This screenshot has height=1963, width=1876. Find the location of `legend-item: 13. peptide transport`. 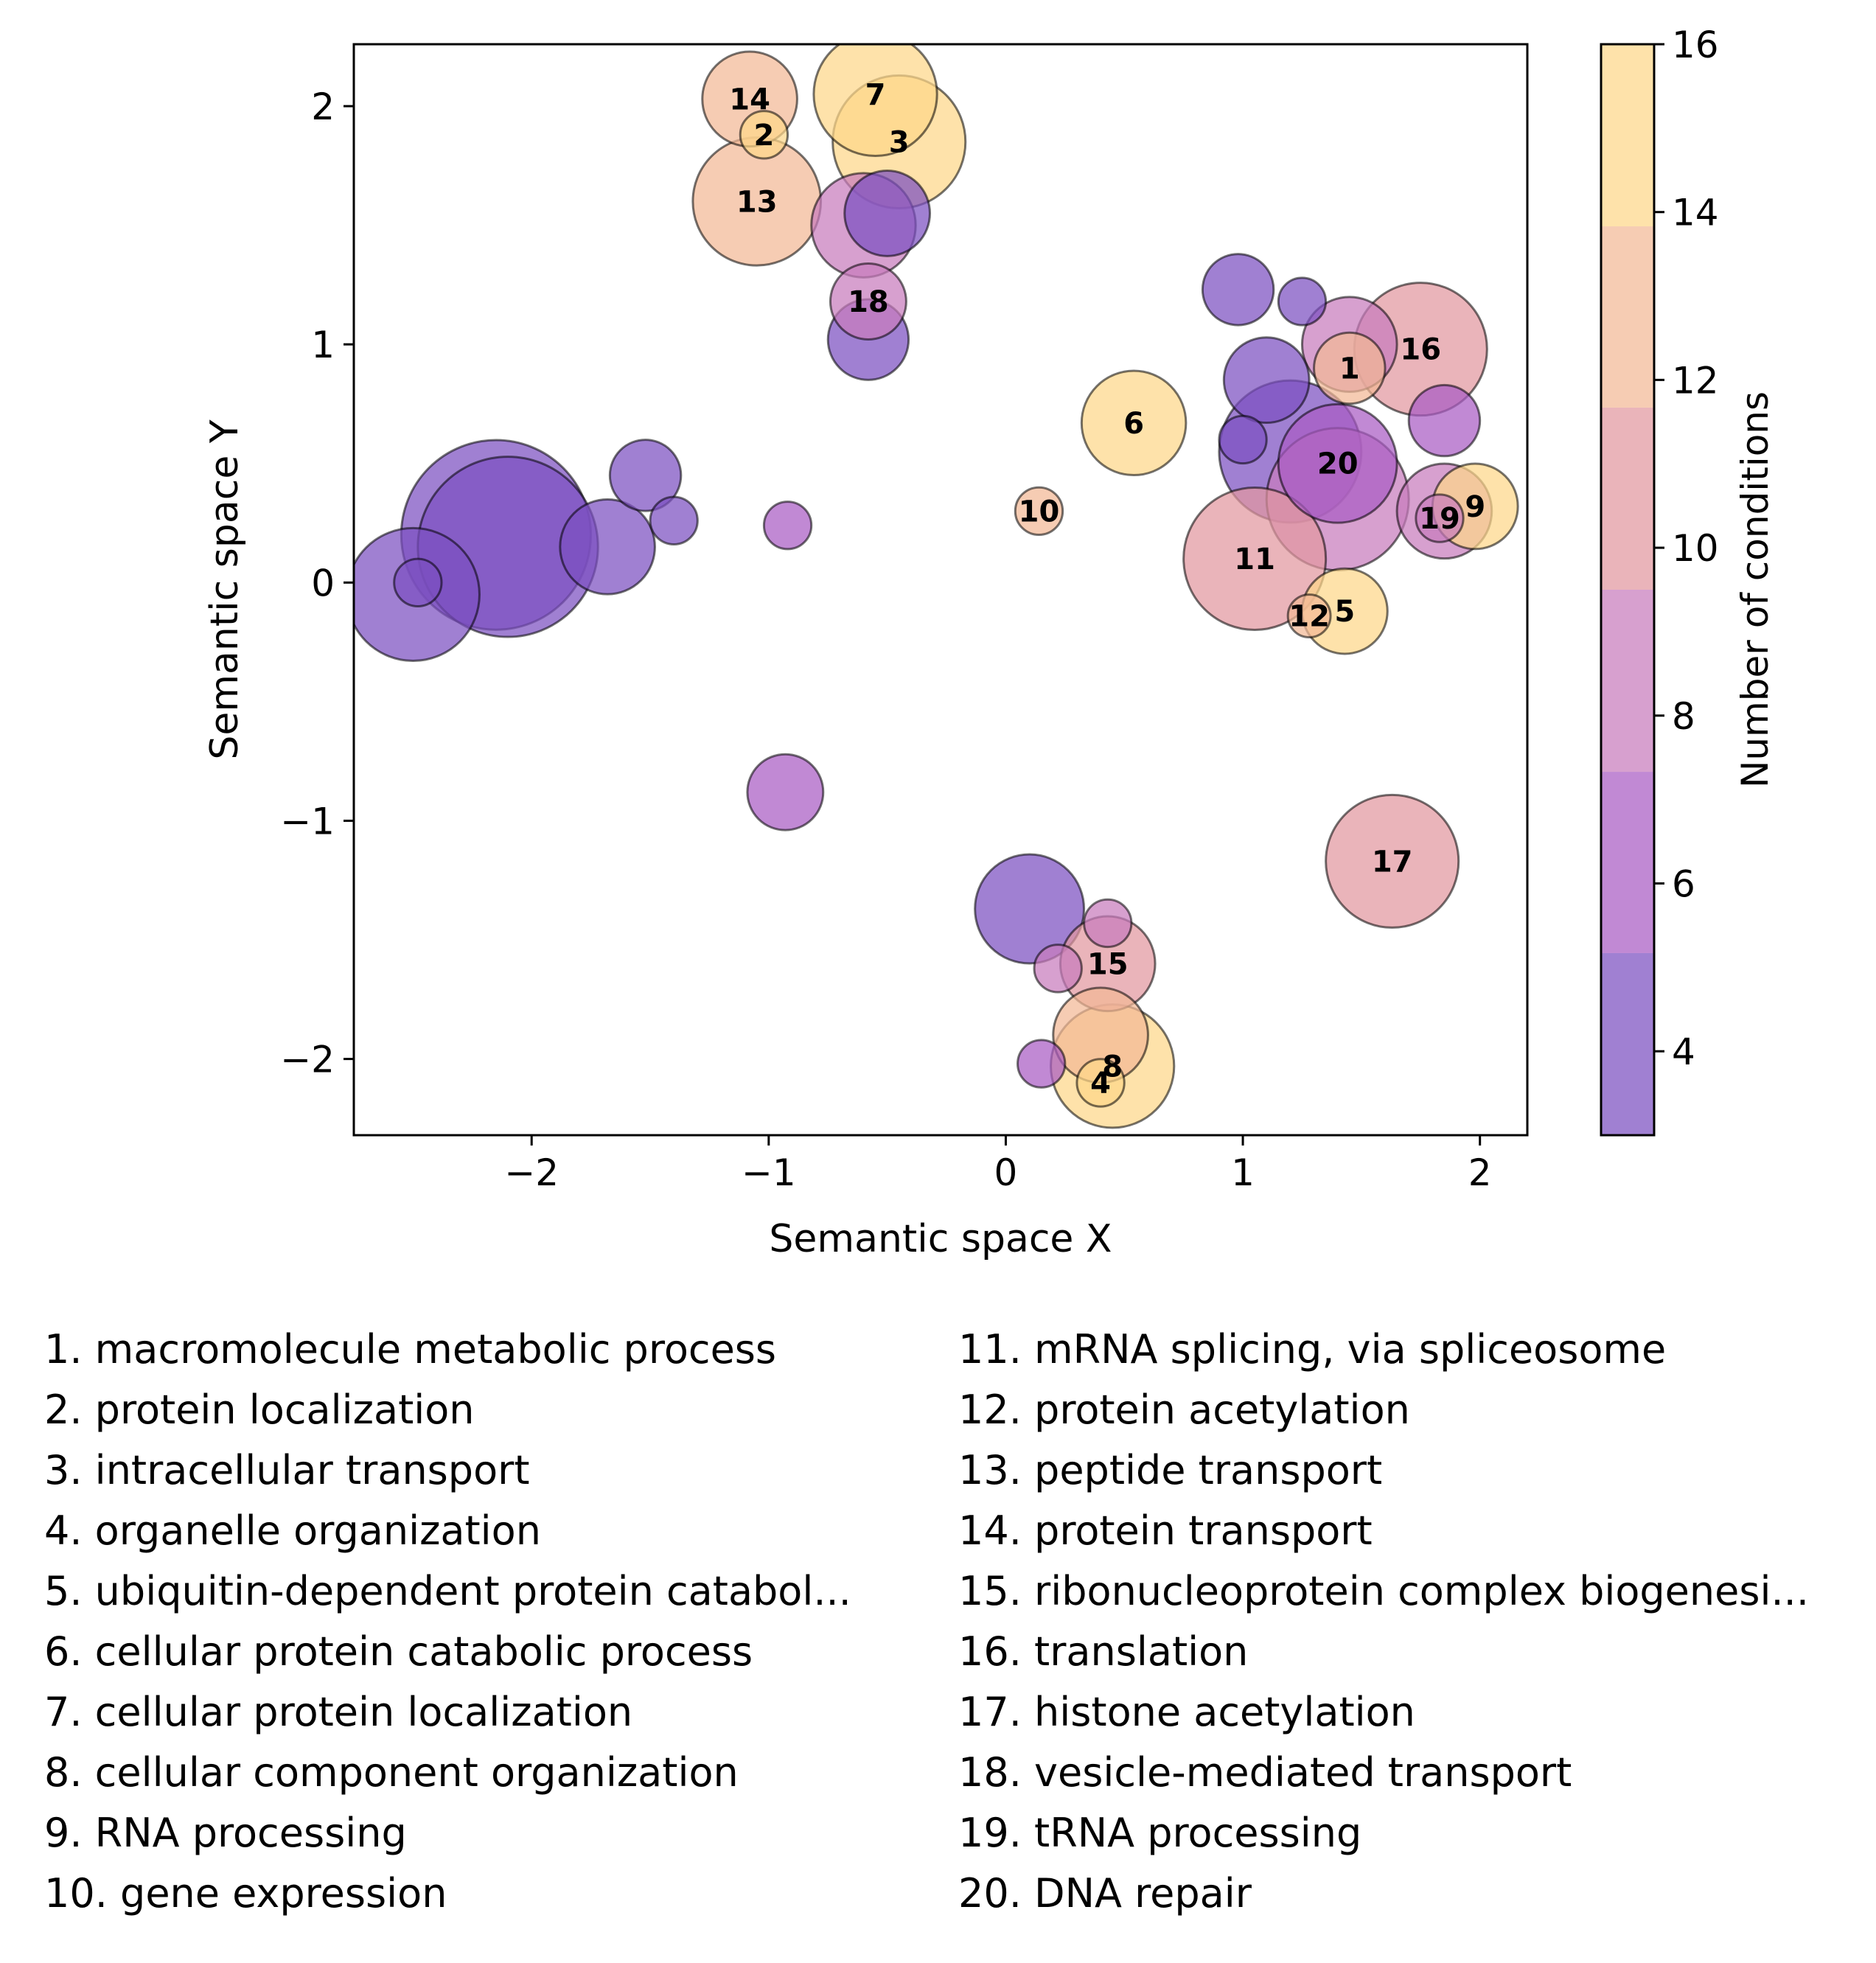

legend-item: 13. peptide transport is located at coordinates (1170, 1470).